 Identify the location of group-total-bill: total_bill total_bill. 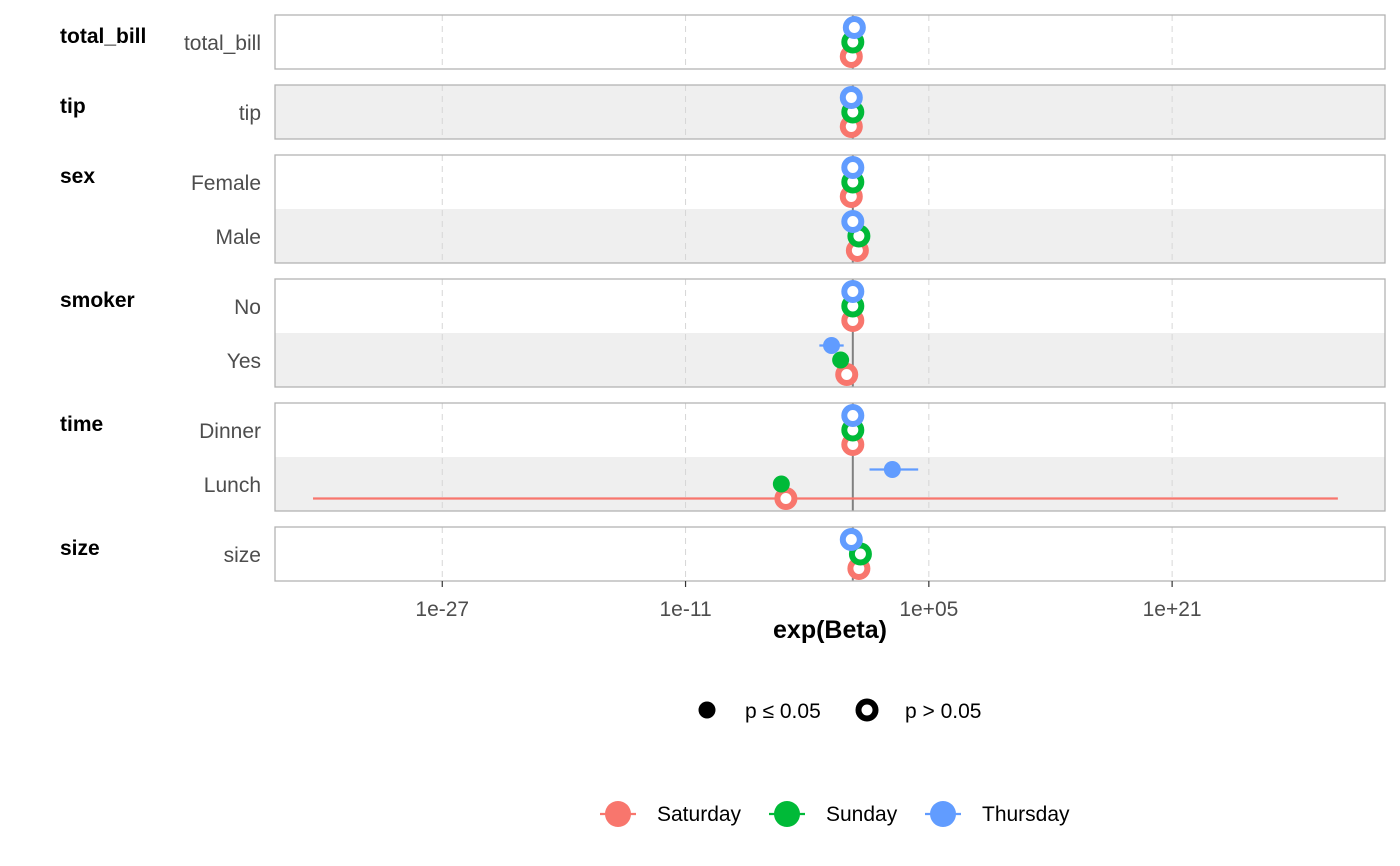
(723, 42).